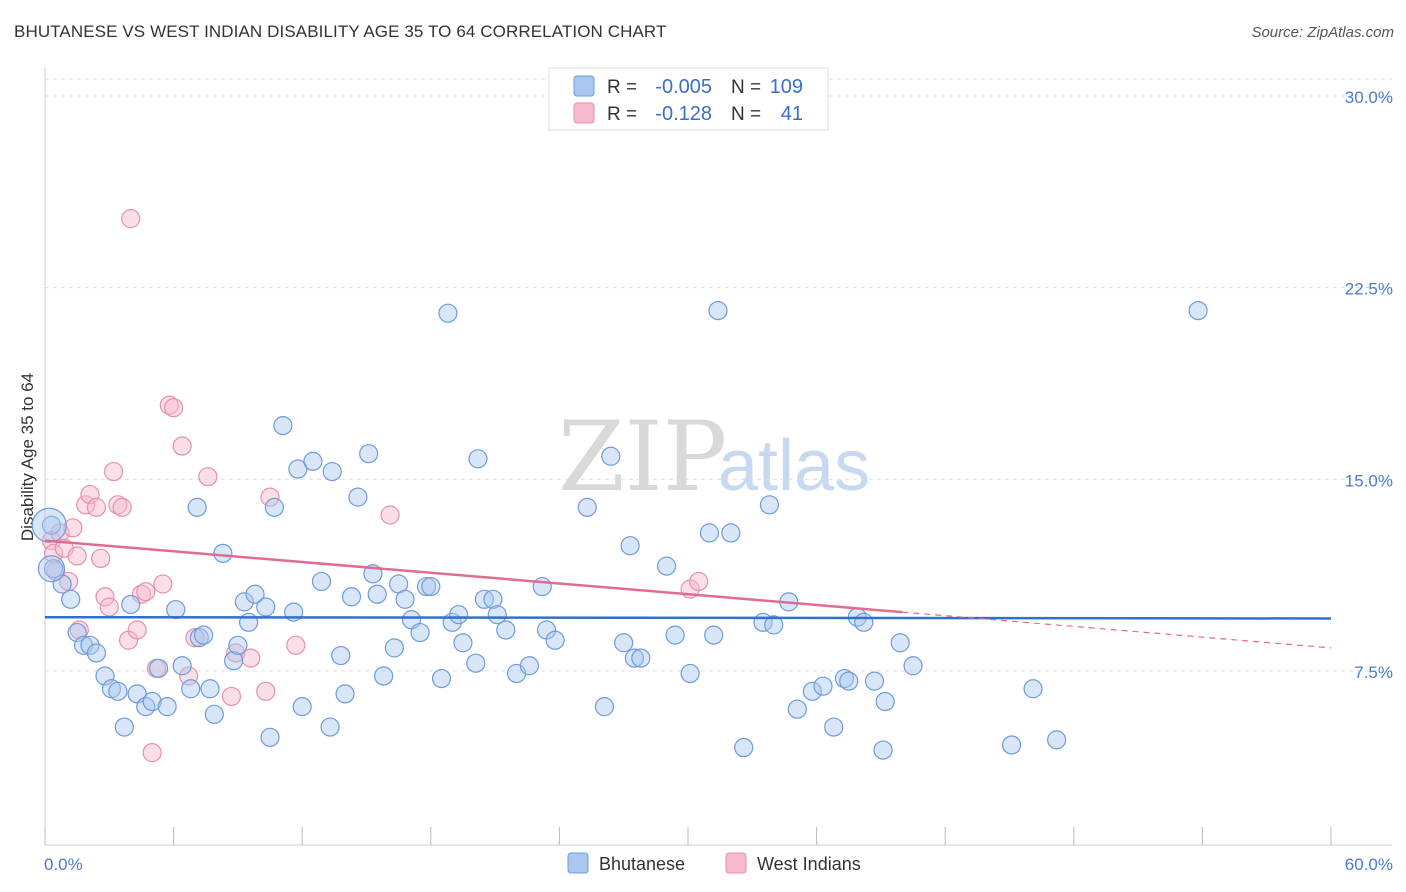 The height and width of the screenshot is (892, 1406). Describe the element at coordinates (786, 87) in the screenshot. I see `legend-n-value-1: 109` at that location.